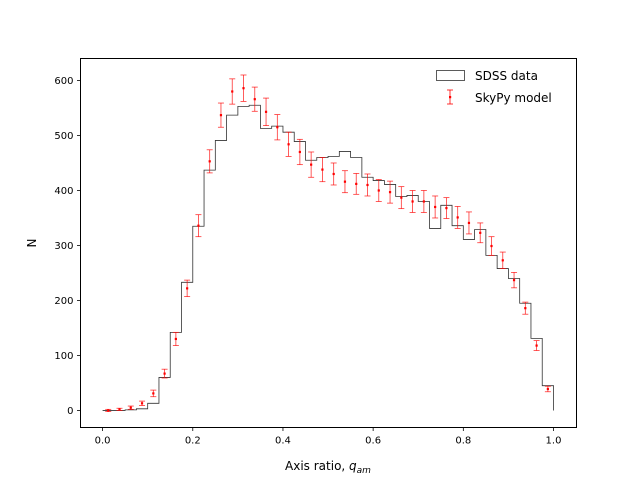 The height and width of the screenshot is (484, 640). Describe the element at coordinates (193, 441) in the screenshot. I see `x-tick-label: 0.2` at that location.